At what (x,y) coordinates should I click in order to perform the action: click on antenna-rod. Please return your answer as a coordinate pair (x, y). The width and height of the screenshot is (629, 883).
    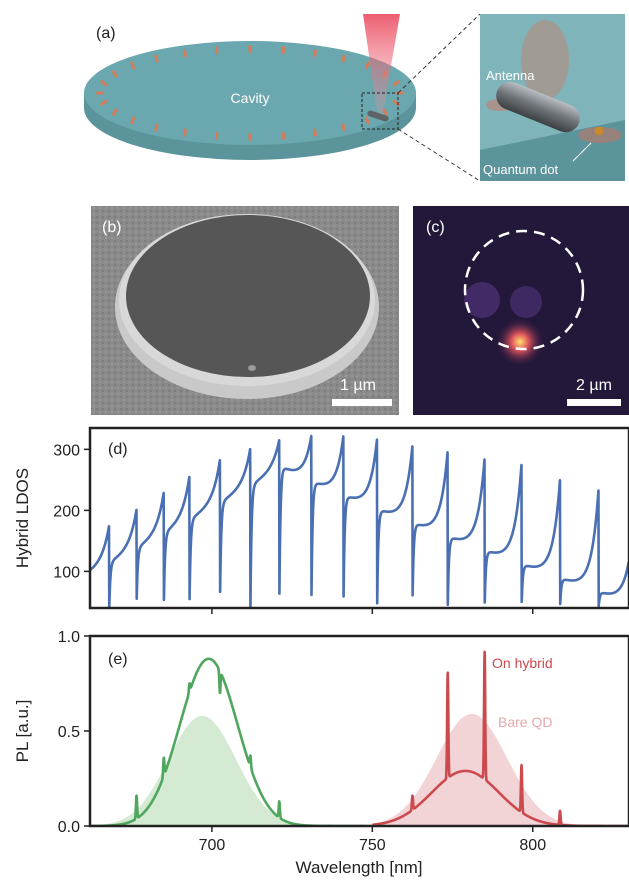
    Looking at the image, I should click on (538, 107).